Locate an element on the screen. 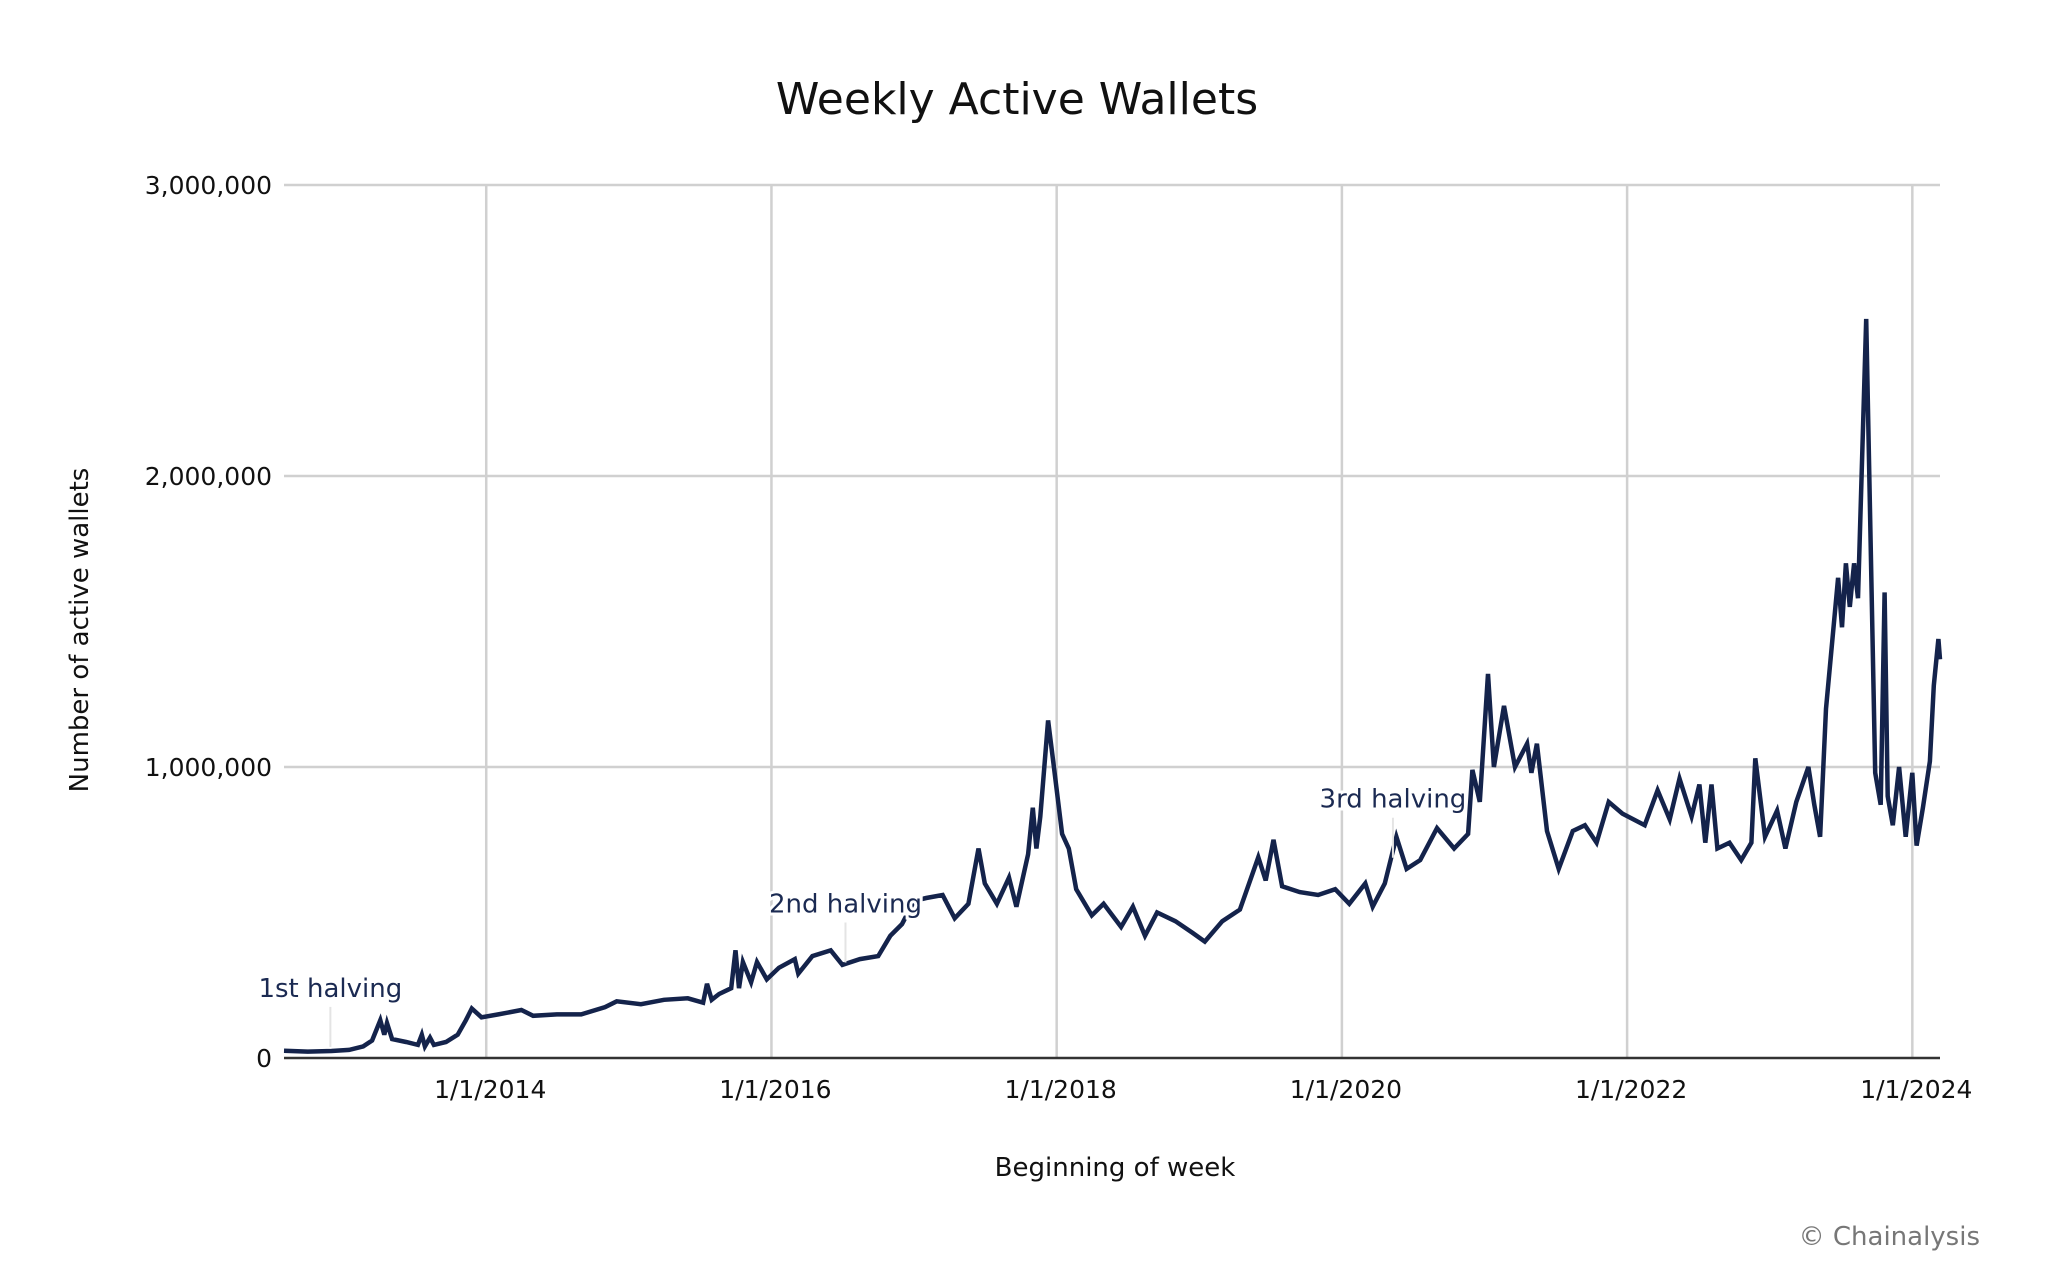 This screenshot has height=1276, width=2048. annotations: 1st halving 2nd halving 3rd halving is located at coordinates (862, 914).